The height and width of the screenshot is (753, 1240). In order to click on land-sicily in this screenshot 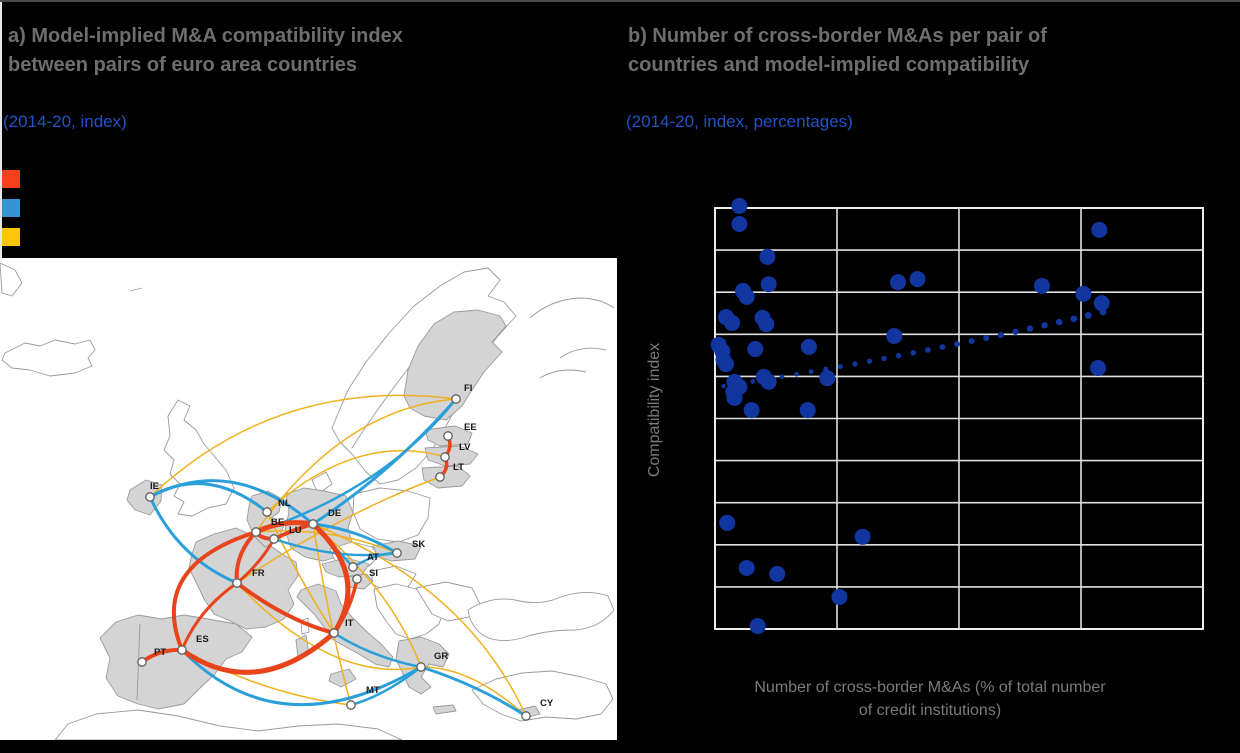, I will do `click(342, 678)`.